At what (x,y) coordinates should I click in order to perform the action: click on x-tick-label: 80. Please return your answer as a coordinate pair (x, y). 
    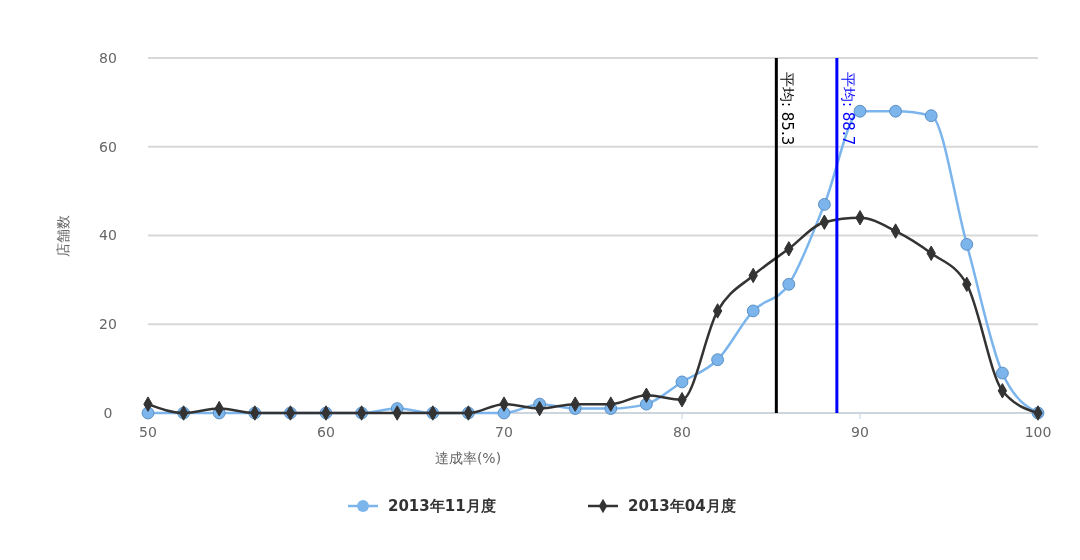
    Looking at the image, I should click on (682, 432).